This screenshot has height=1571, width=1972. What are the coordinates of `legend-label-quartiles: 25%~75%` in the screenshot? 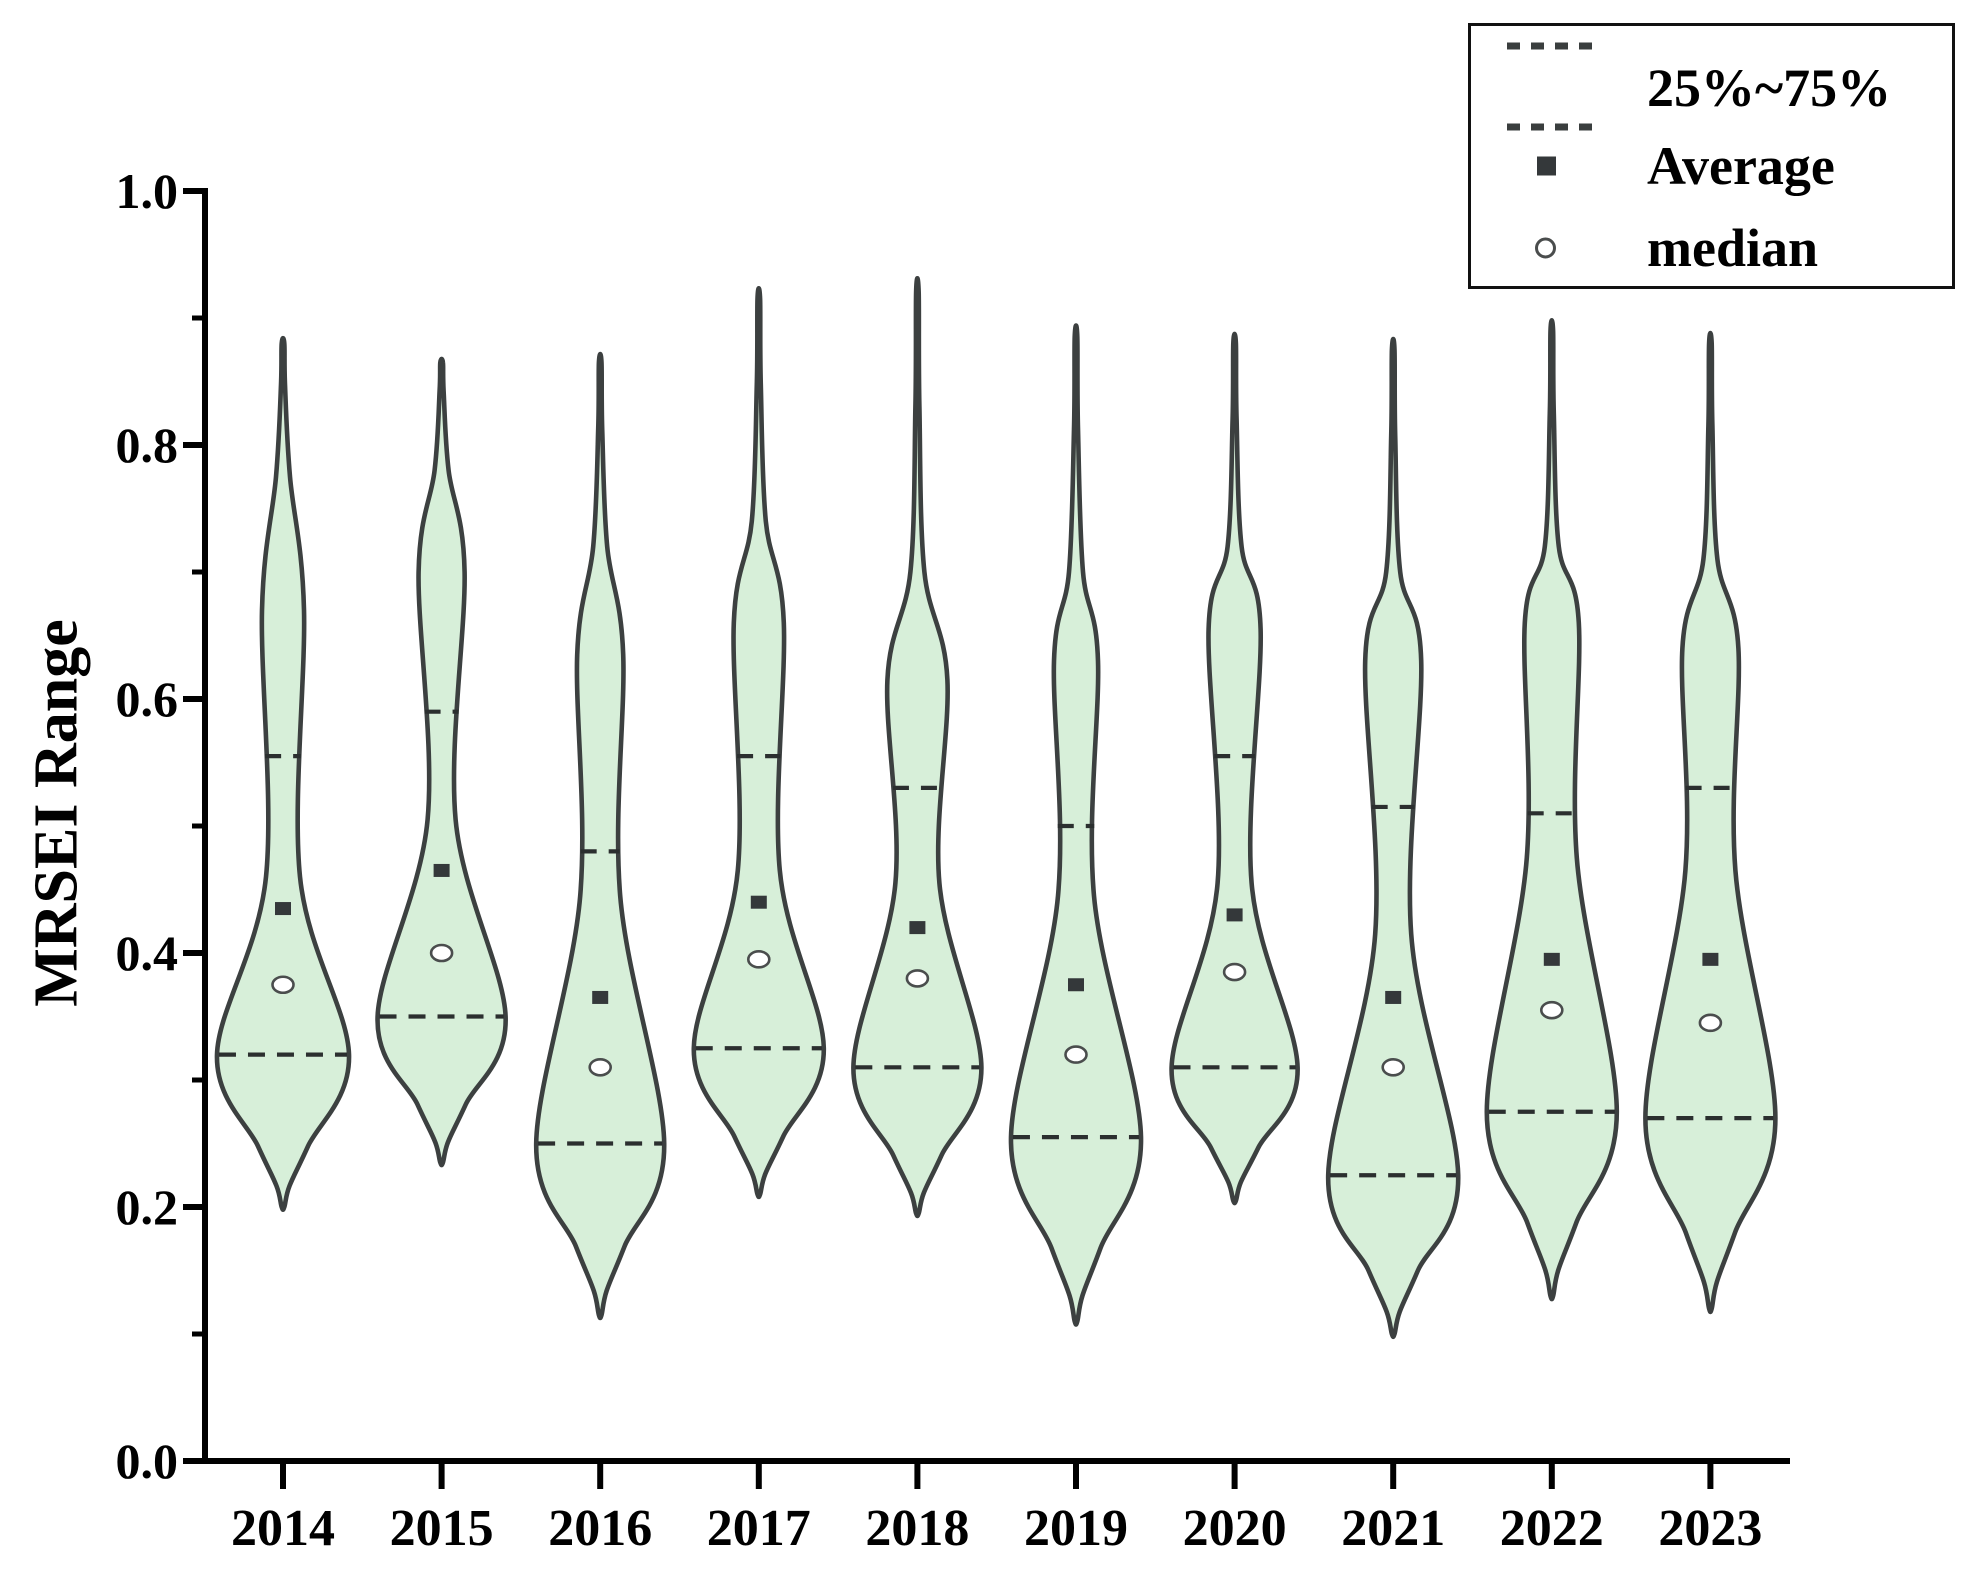 It's located at (1769, 88).